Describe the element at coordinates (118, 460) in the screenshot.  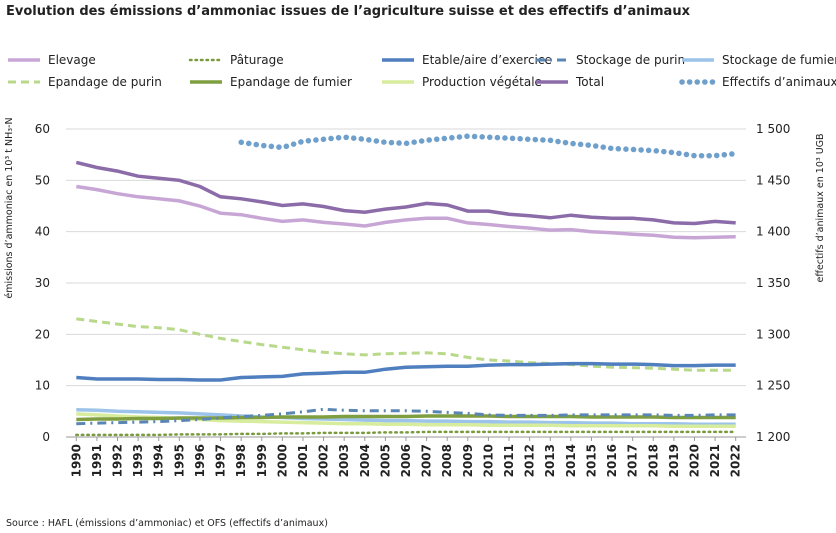
I see `x-tick-label: 1992` at that location.